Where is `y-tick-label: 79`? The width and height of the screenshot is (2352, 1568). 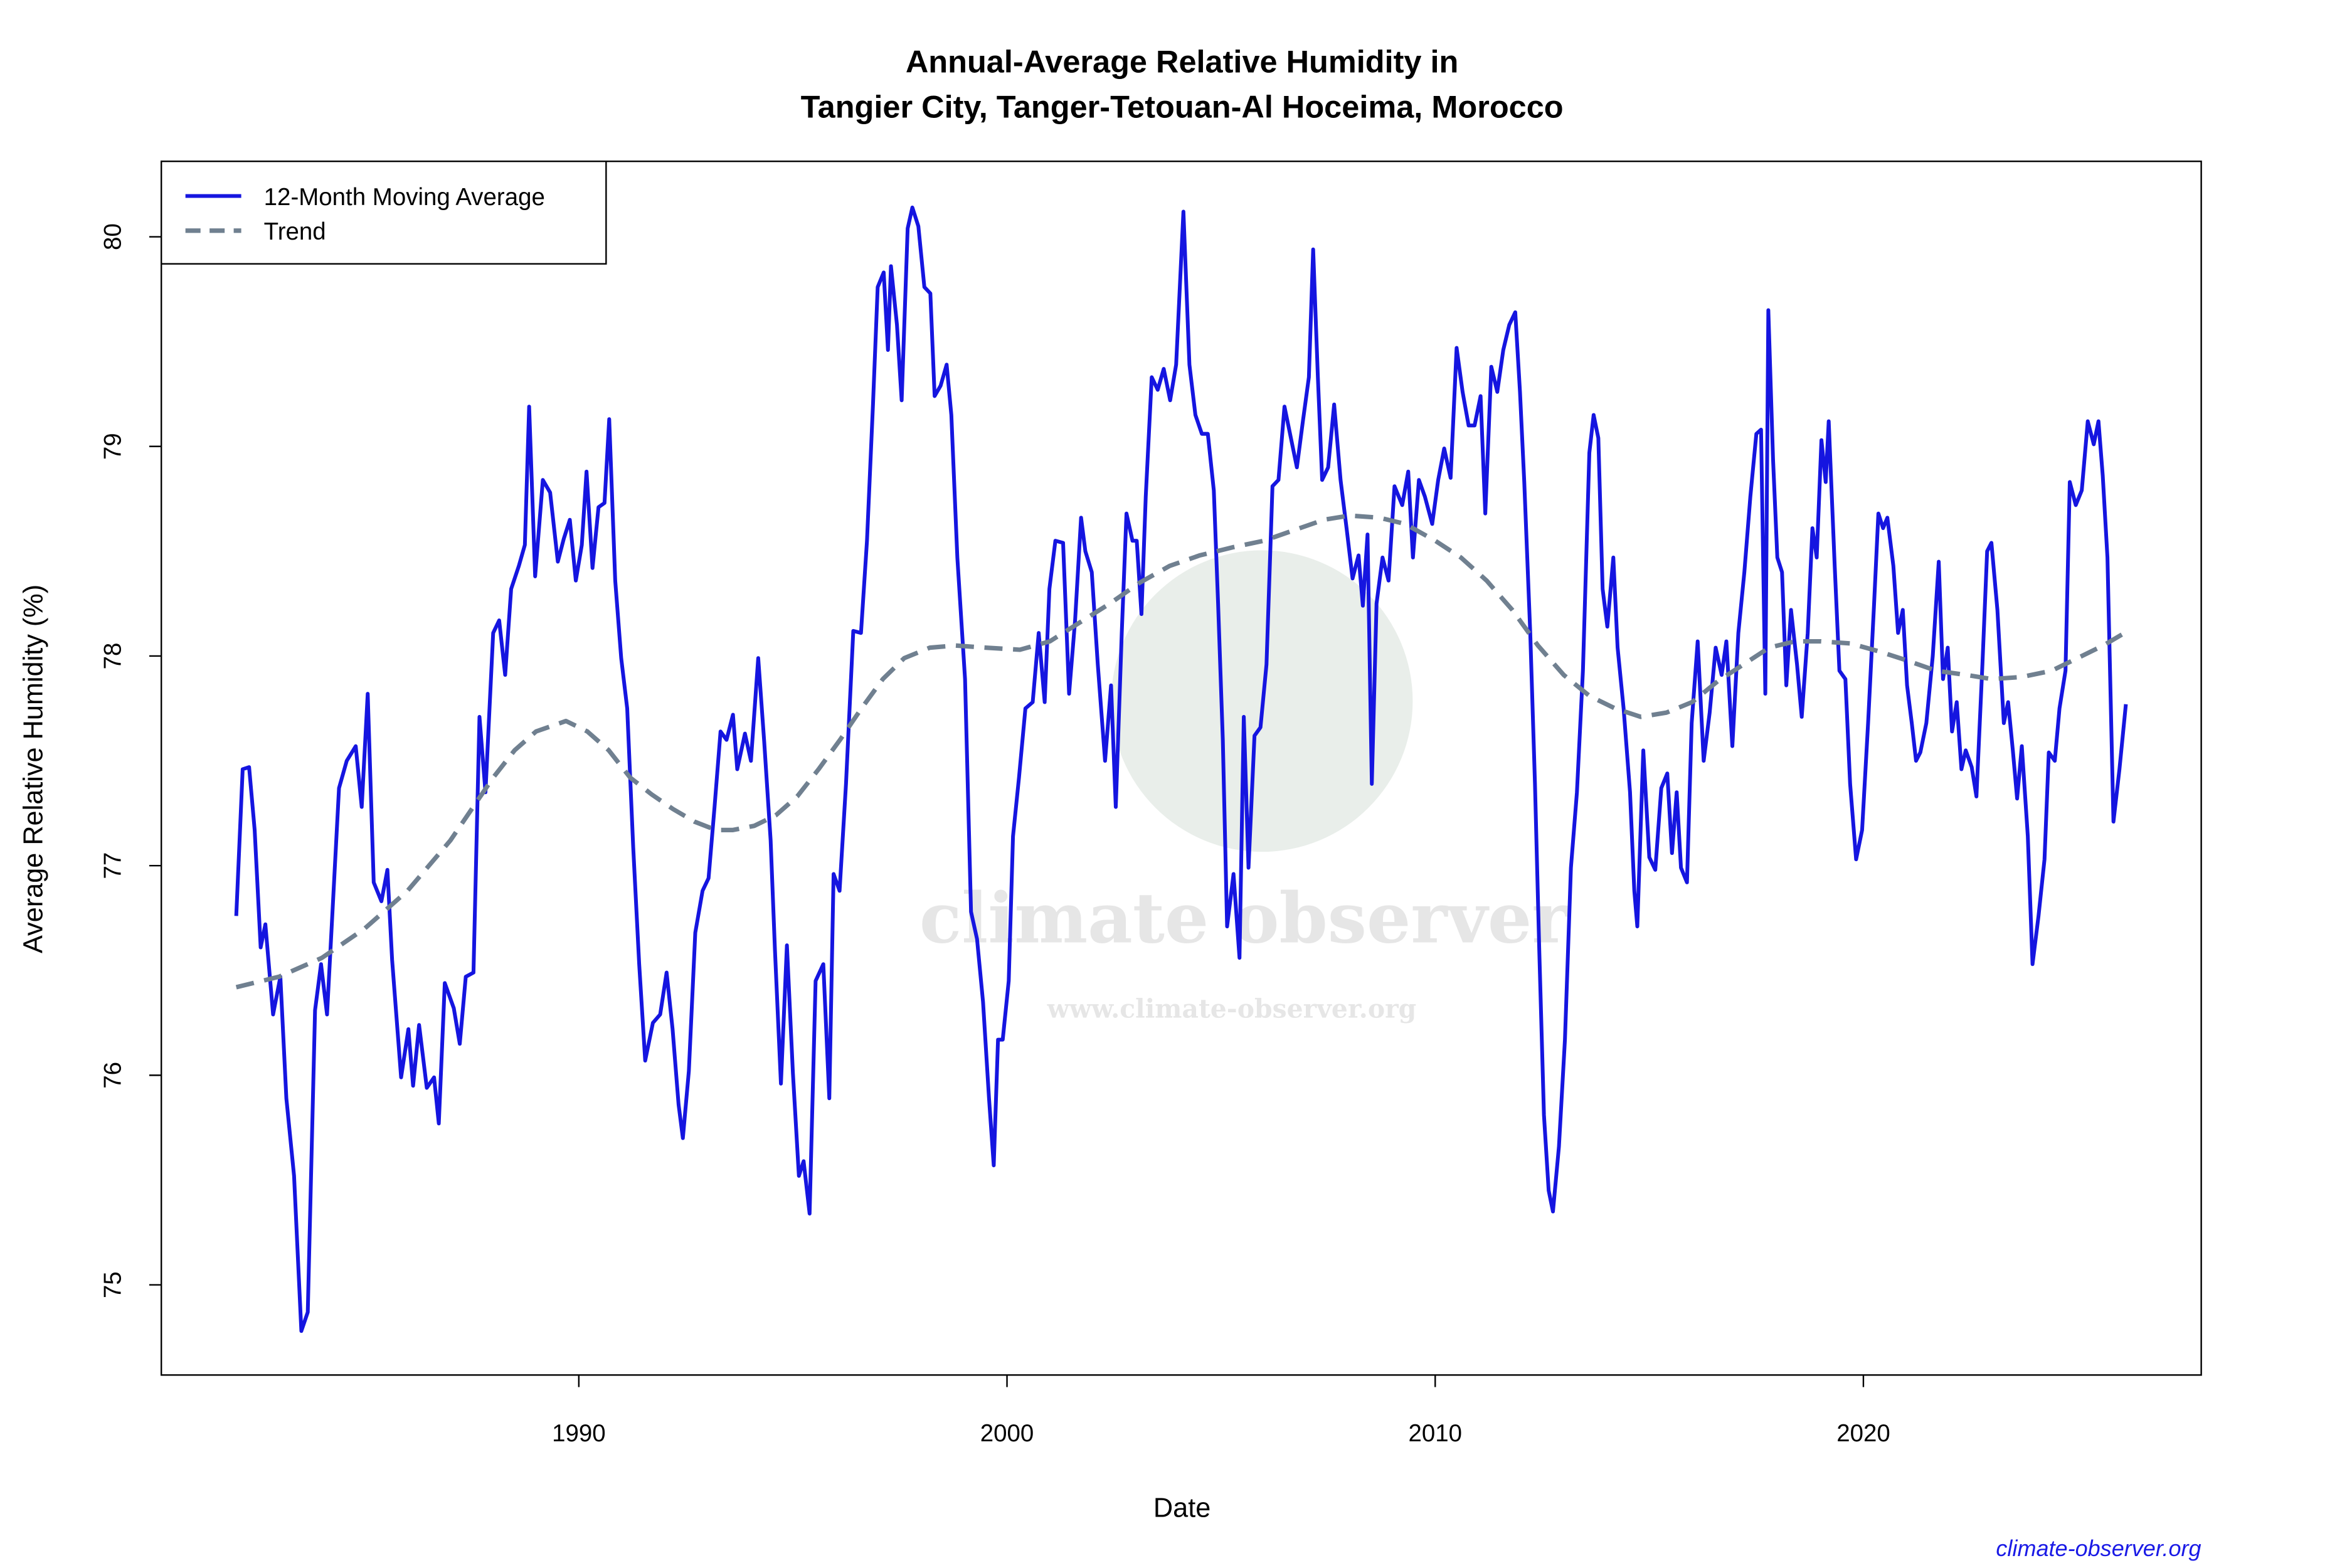 y-tick-label: 79 is located at coordinates (112, 446).